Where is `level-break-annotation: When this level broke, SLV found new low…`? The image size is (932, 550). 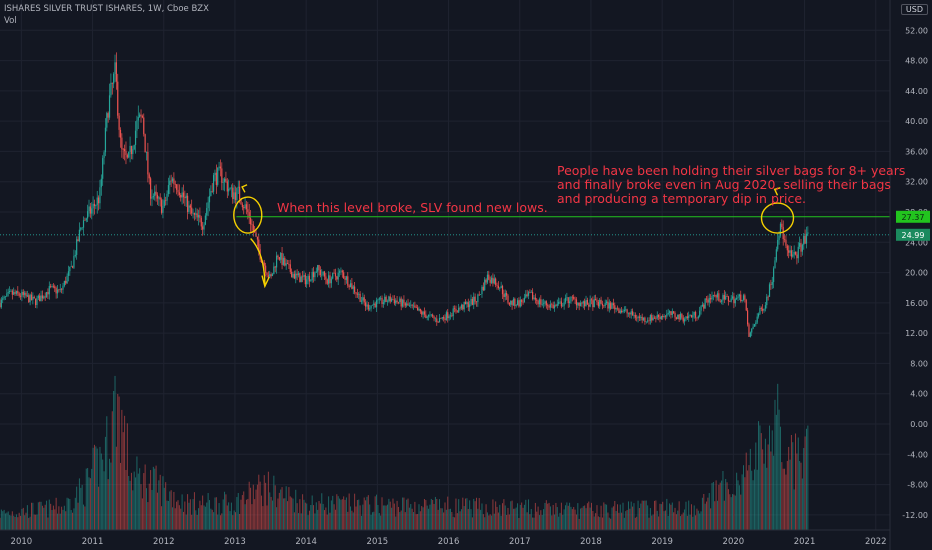 level-break-annotation: When this level broke, SLV found new low… is located at coordinates (412, 207).